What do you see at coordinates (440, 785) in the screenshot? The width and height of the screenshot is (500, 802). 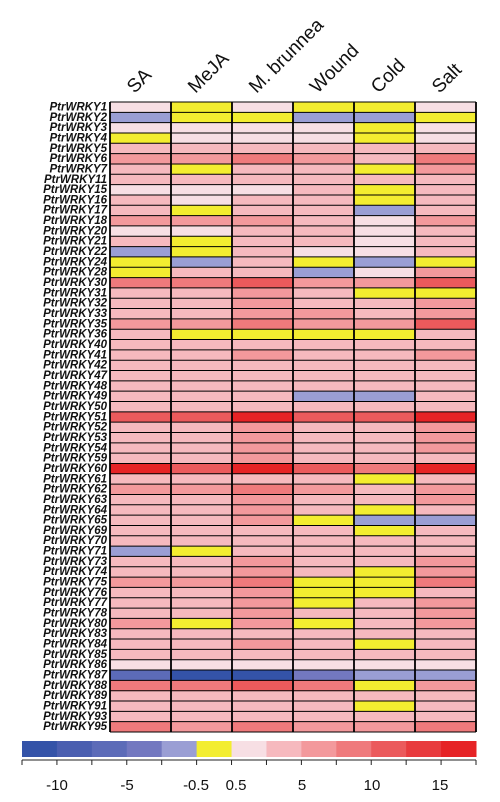 I see `colorbar-tick-label: 15` at bounding box center [440, 785].